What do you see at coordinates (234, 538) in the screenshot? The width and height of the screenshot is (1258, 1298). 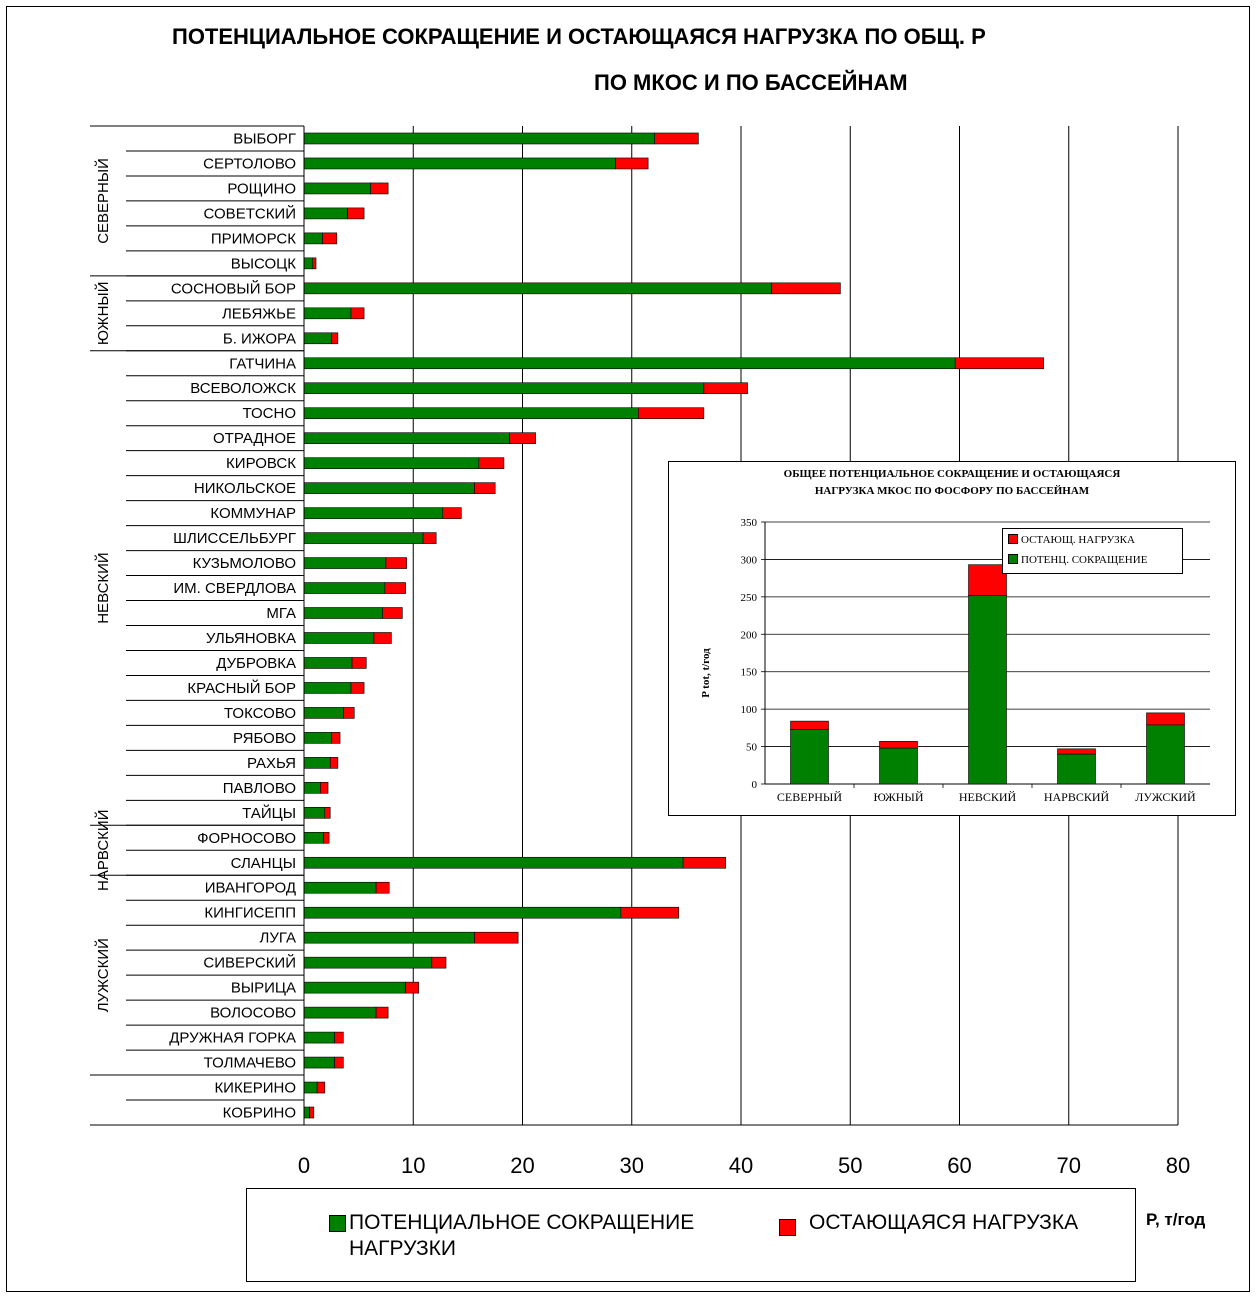 I see `category-label: ШЛИССЕЛЬБУРГ` at bounding box center [234, 538].